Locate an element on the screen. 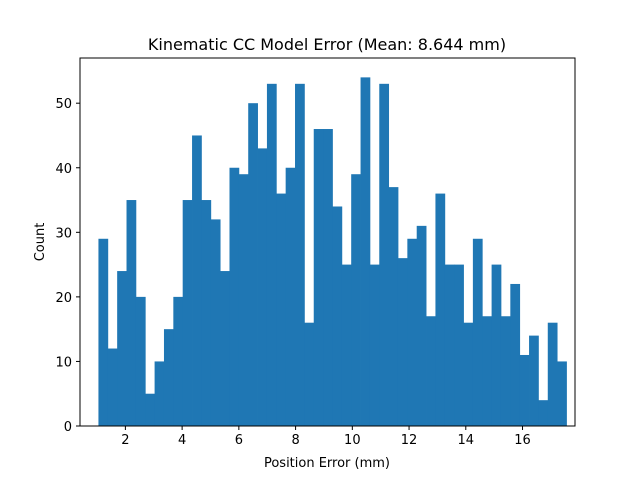 Image resolution: width=639 pixels, height=479 pixels. y-tick-label: 50 is located at coordinates (63, 104).